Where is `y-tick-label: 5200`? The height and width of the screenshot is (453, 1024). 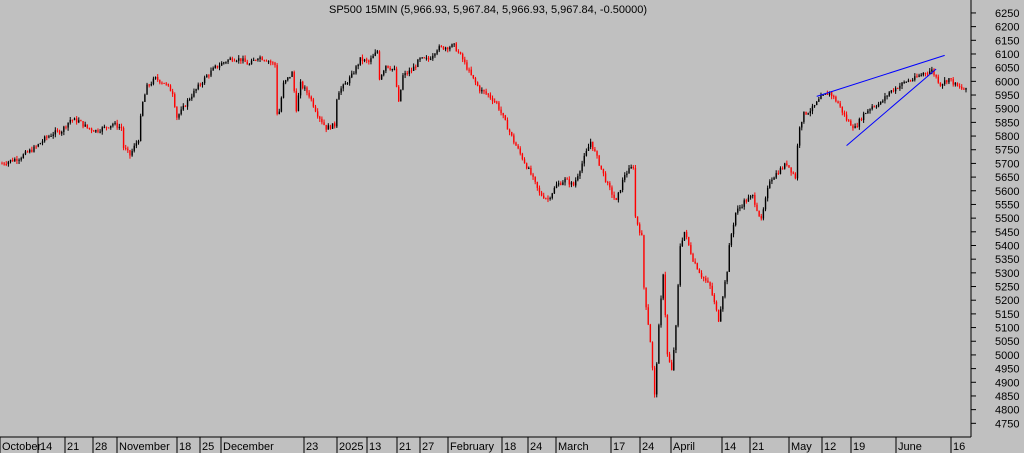
y-tick-label: 5200 is located at coordinates (1007, 301).